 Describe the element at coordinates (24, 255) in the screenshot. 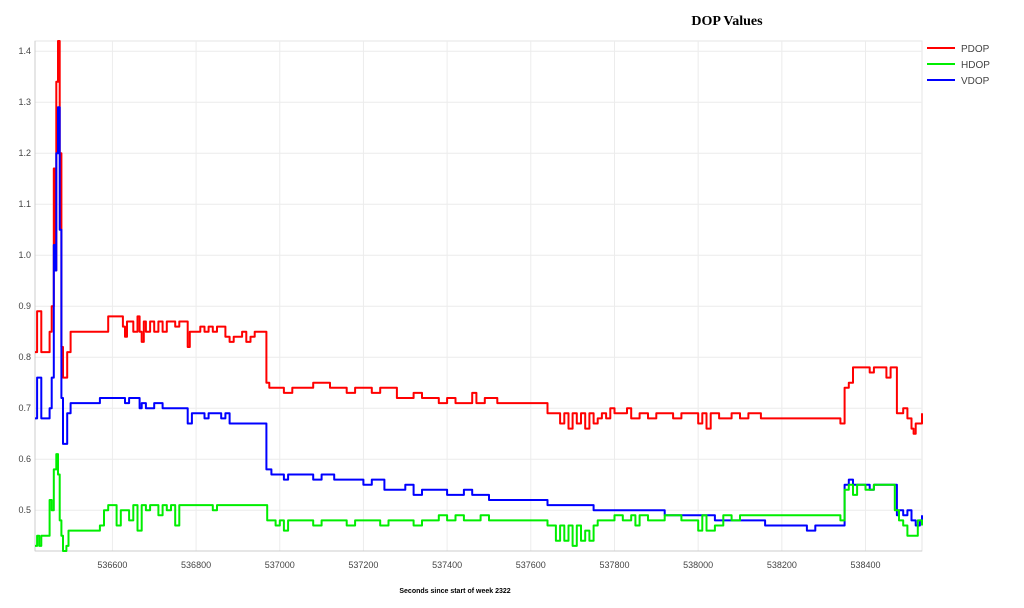

I see `y-tick-label: 1.0` at that location.